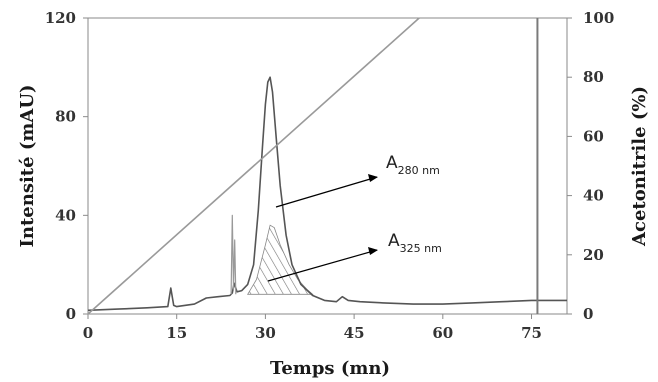  I want to click on y-tick-label: 80, so click(65, 117).